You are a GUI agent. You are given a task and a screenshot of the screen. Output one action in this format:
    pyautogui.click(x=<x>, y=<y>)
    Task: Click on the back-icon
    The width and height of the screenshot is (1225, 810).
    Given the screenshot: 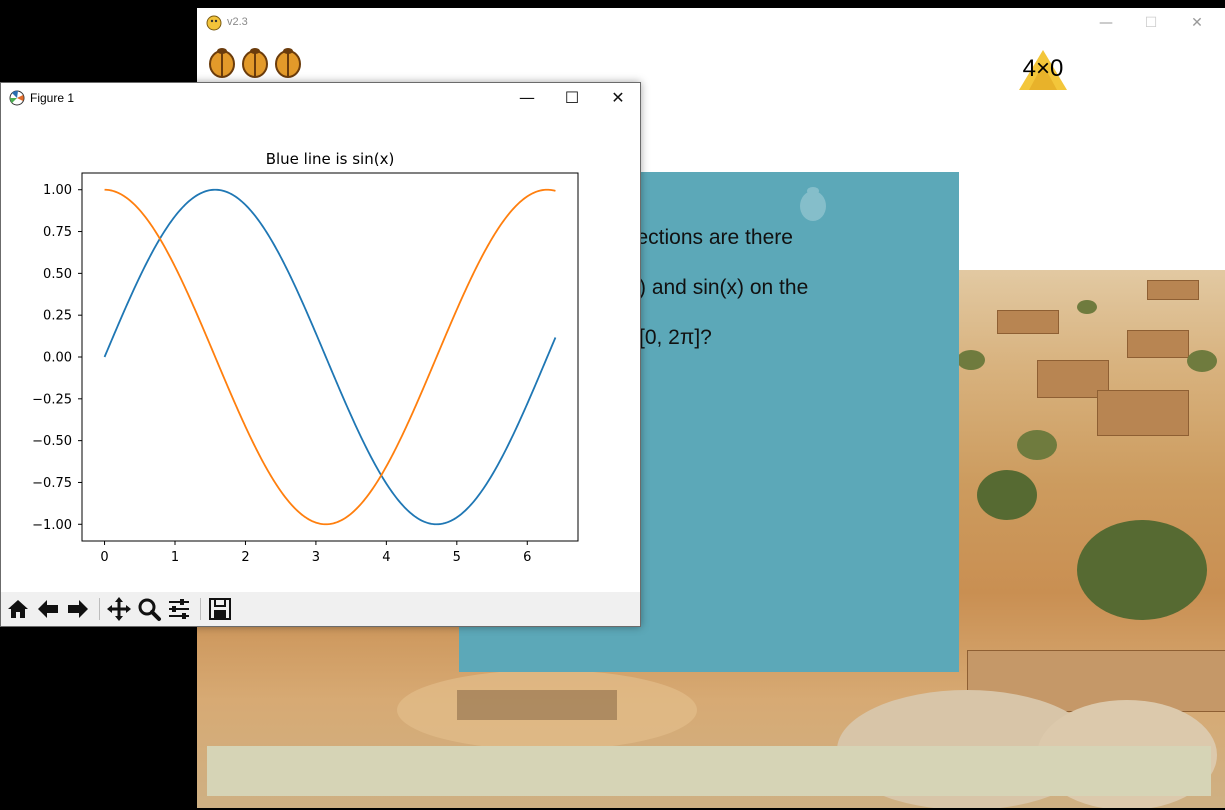 What is the action you would take?
    pyautogui.click(x=48, y=609)
    